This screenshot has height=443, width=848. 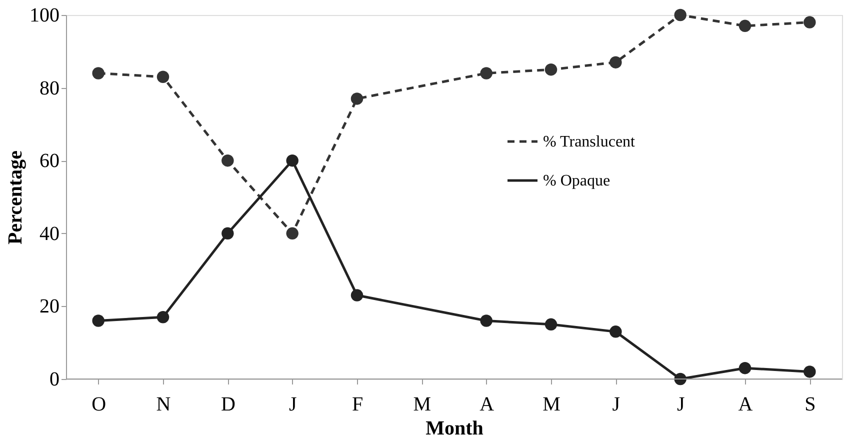 What do you see at coordinates (810, 405) in the screenshot?
I see `x-tick-label: S` at bounding box center [810, 405].